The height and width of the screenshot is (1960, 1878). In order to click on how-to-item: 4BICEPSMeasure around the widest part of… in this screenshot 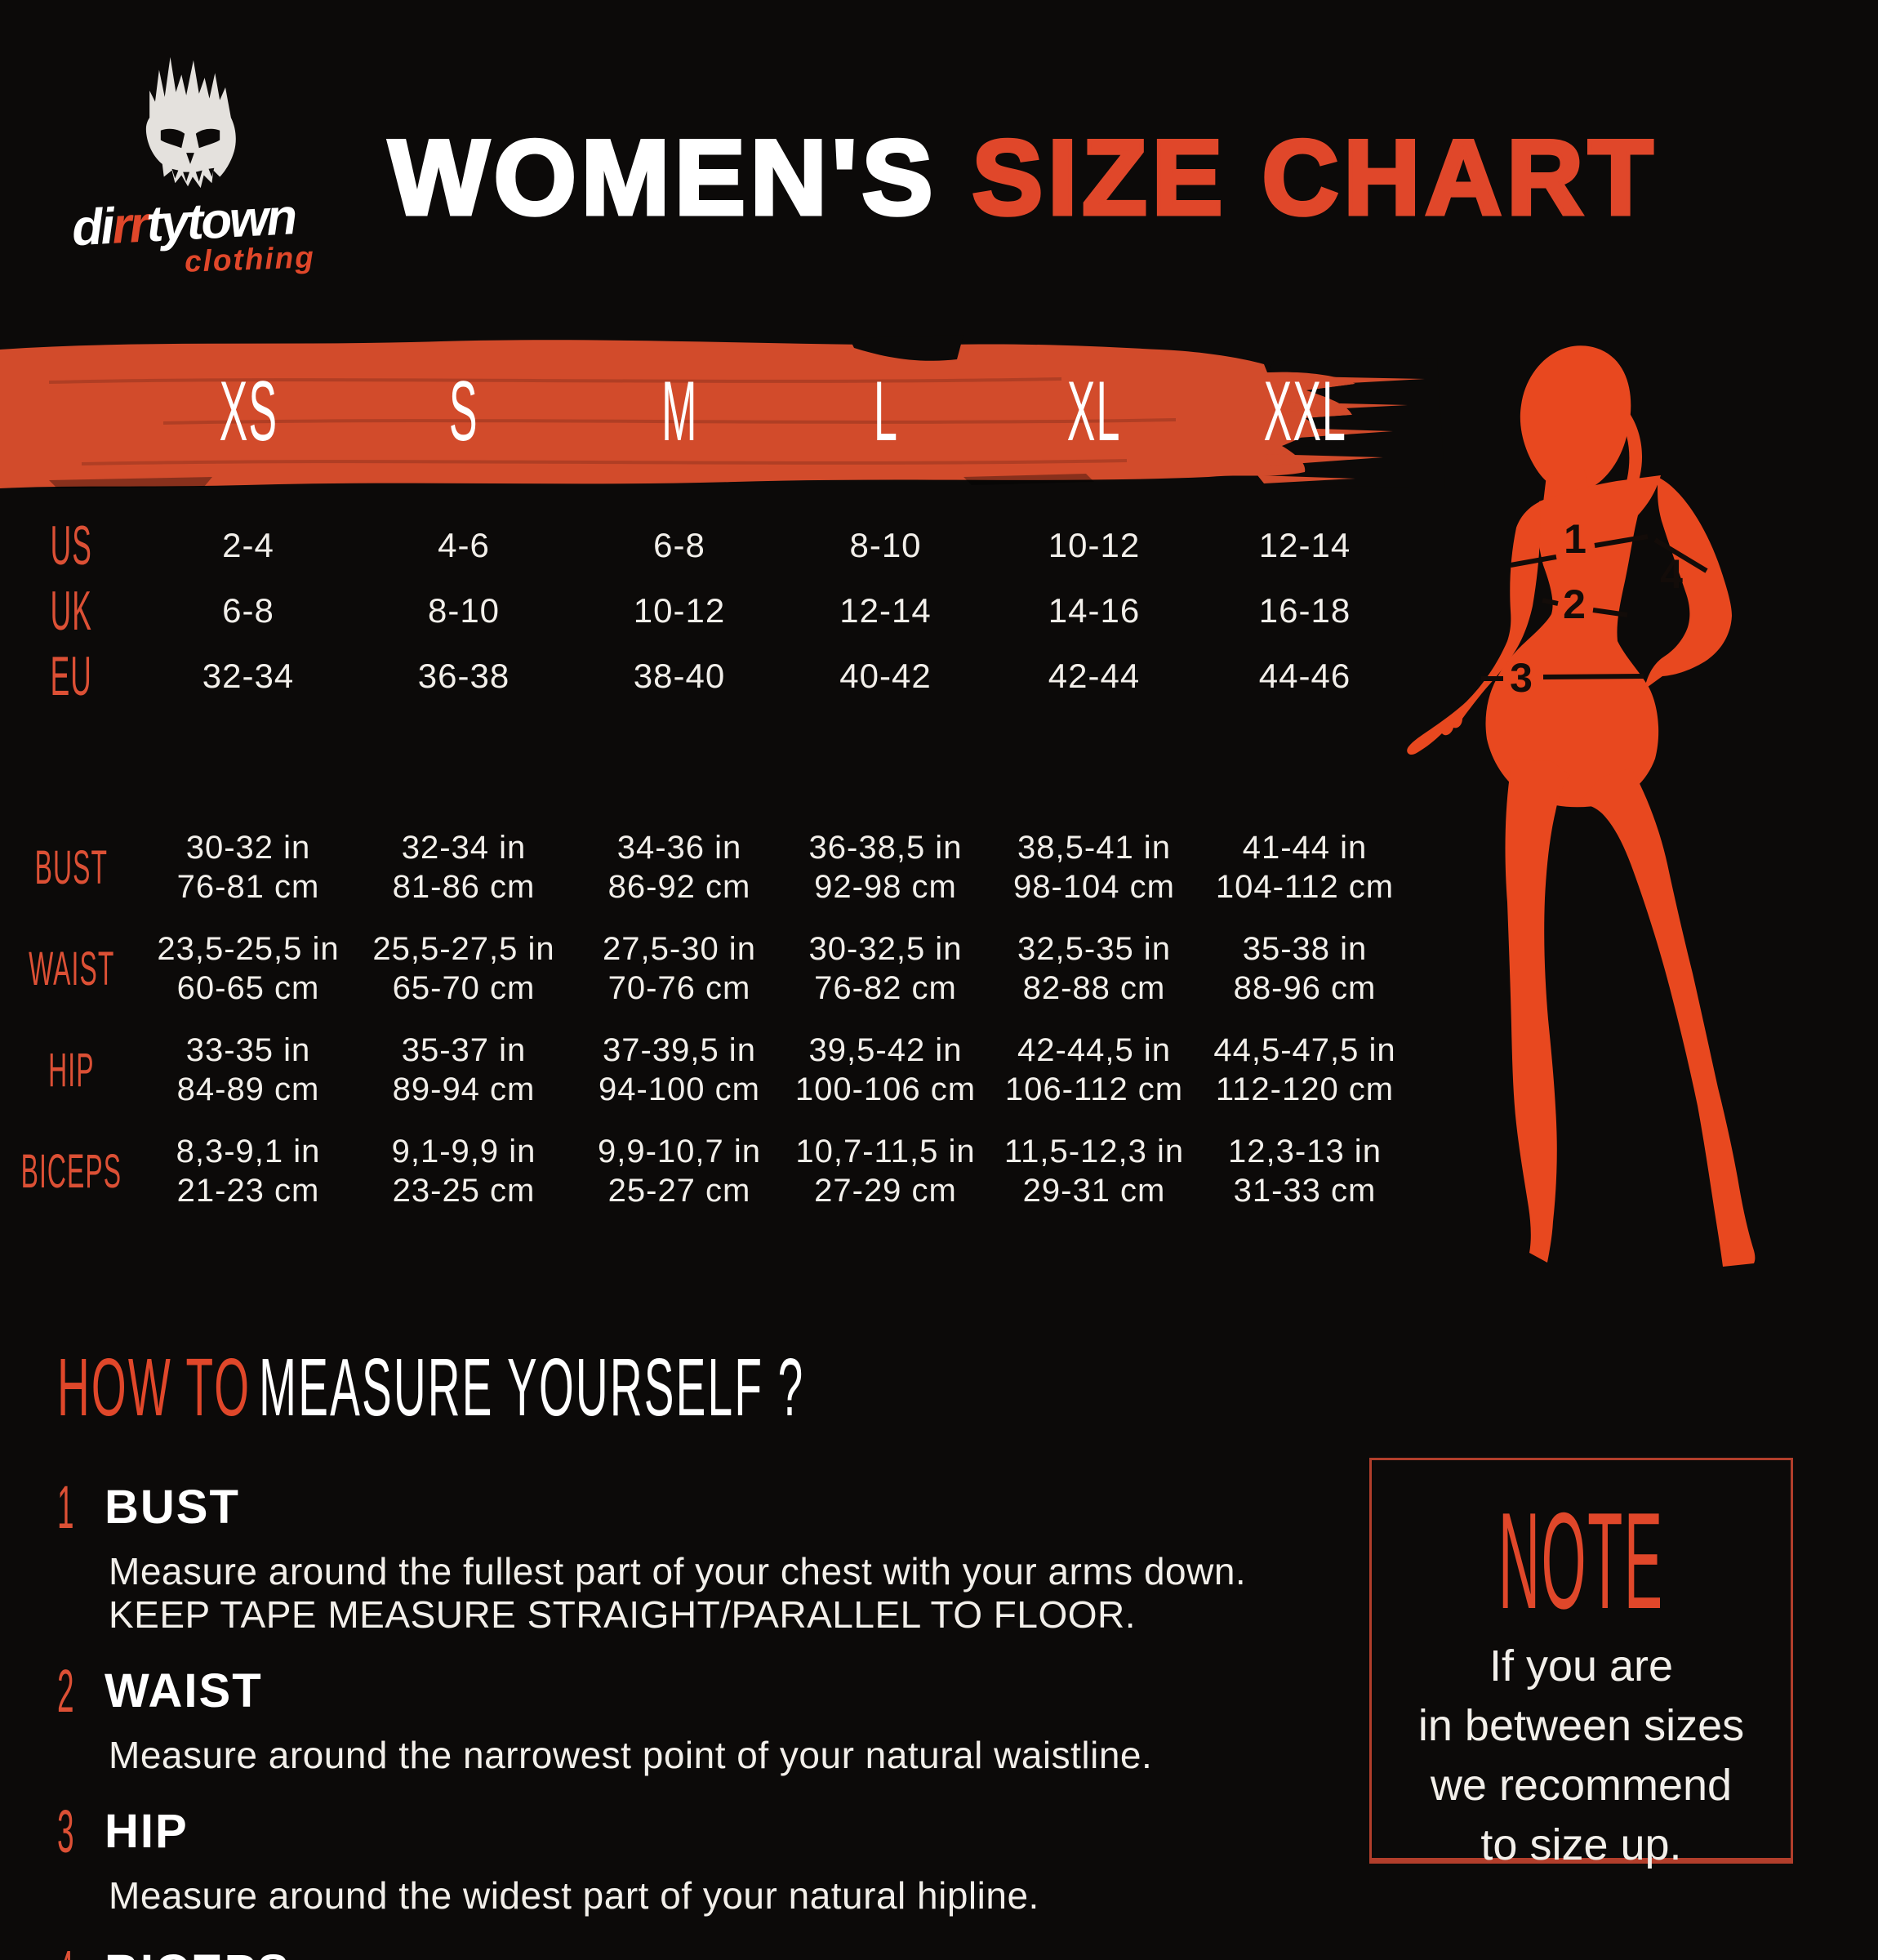, I will do `click(702, 1948)`.